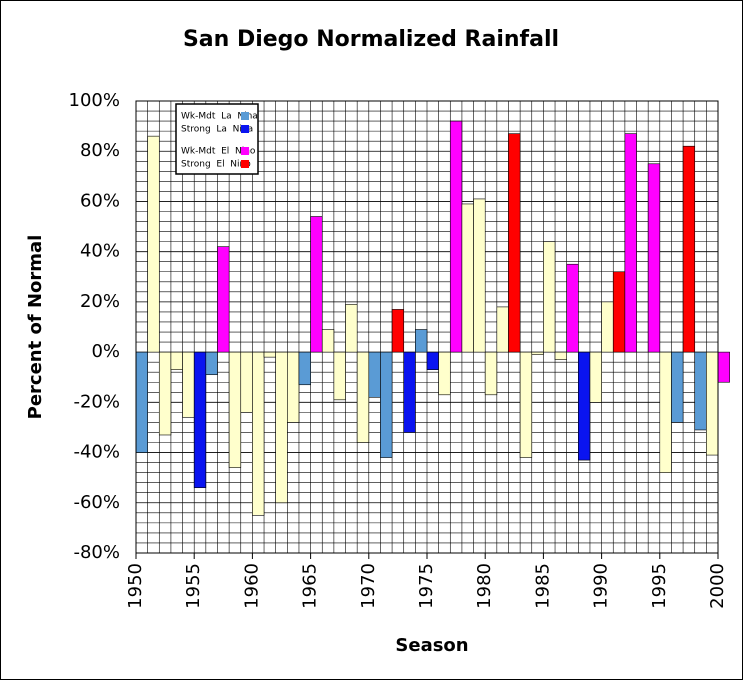  I want to click on x-tick-label: 1975, so click(426, 586).